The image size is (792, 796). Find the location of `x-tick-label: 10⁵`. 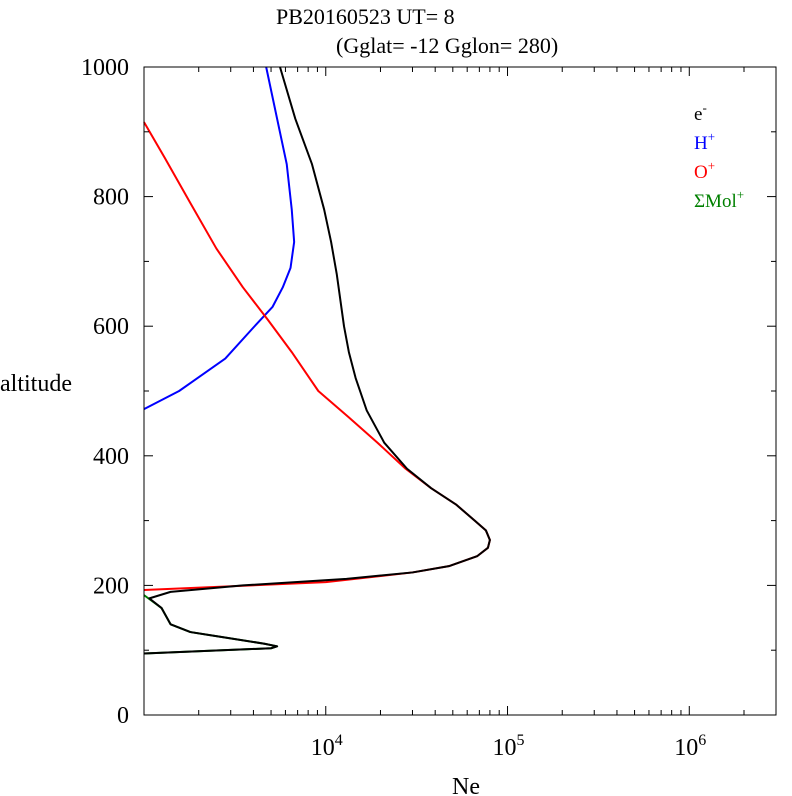

x-tick-label: 10⁵ is located at coordinates (509, 746).